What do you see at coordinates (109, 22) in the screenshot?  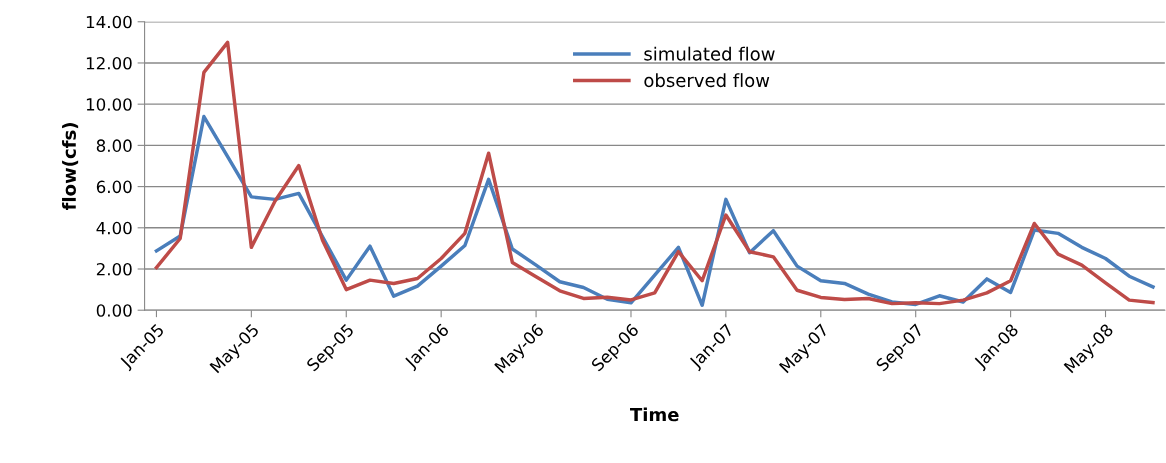 I see `y-tick-label: 14.00` at bounding box center [109, 22].